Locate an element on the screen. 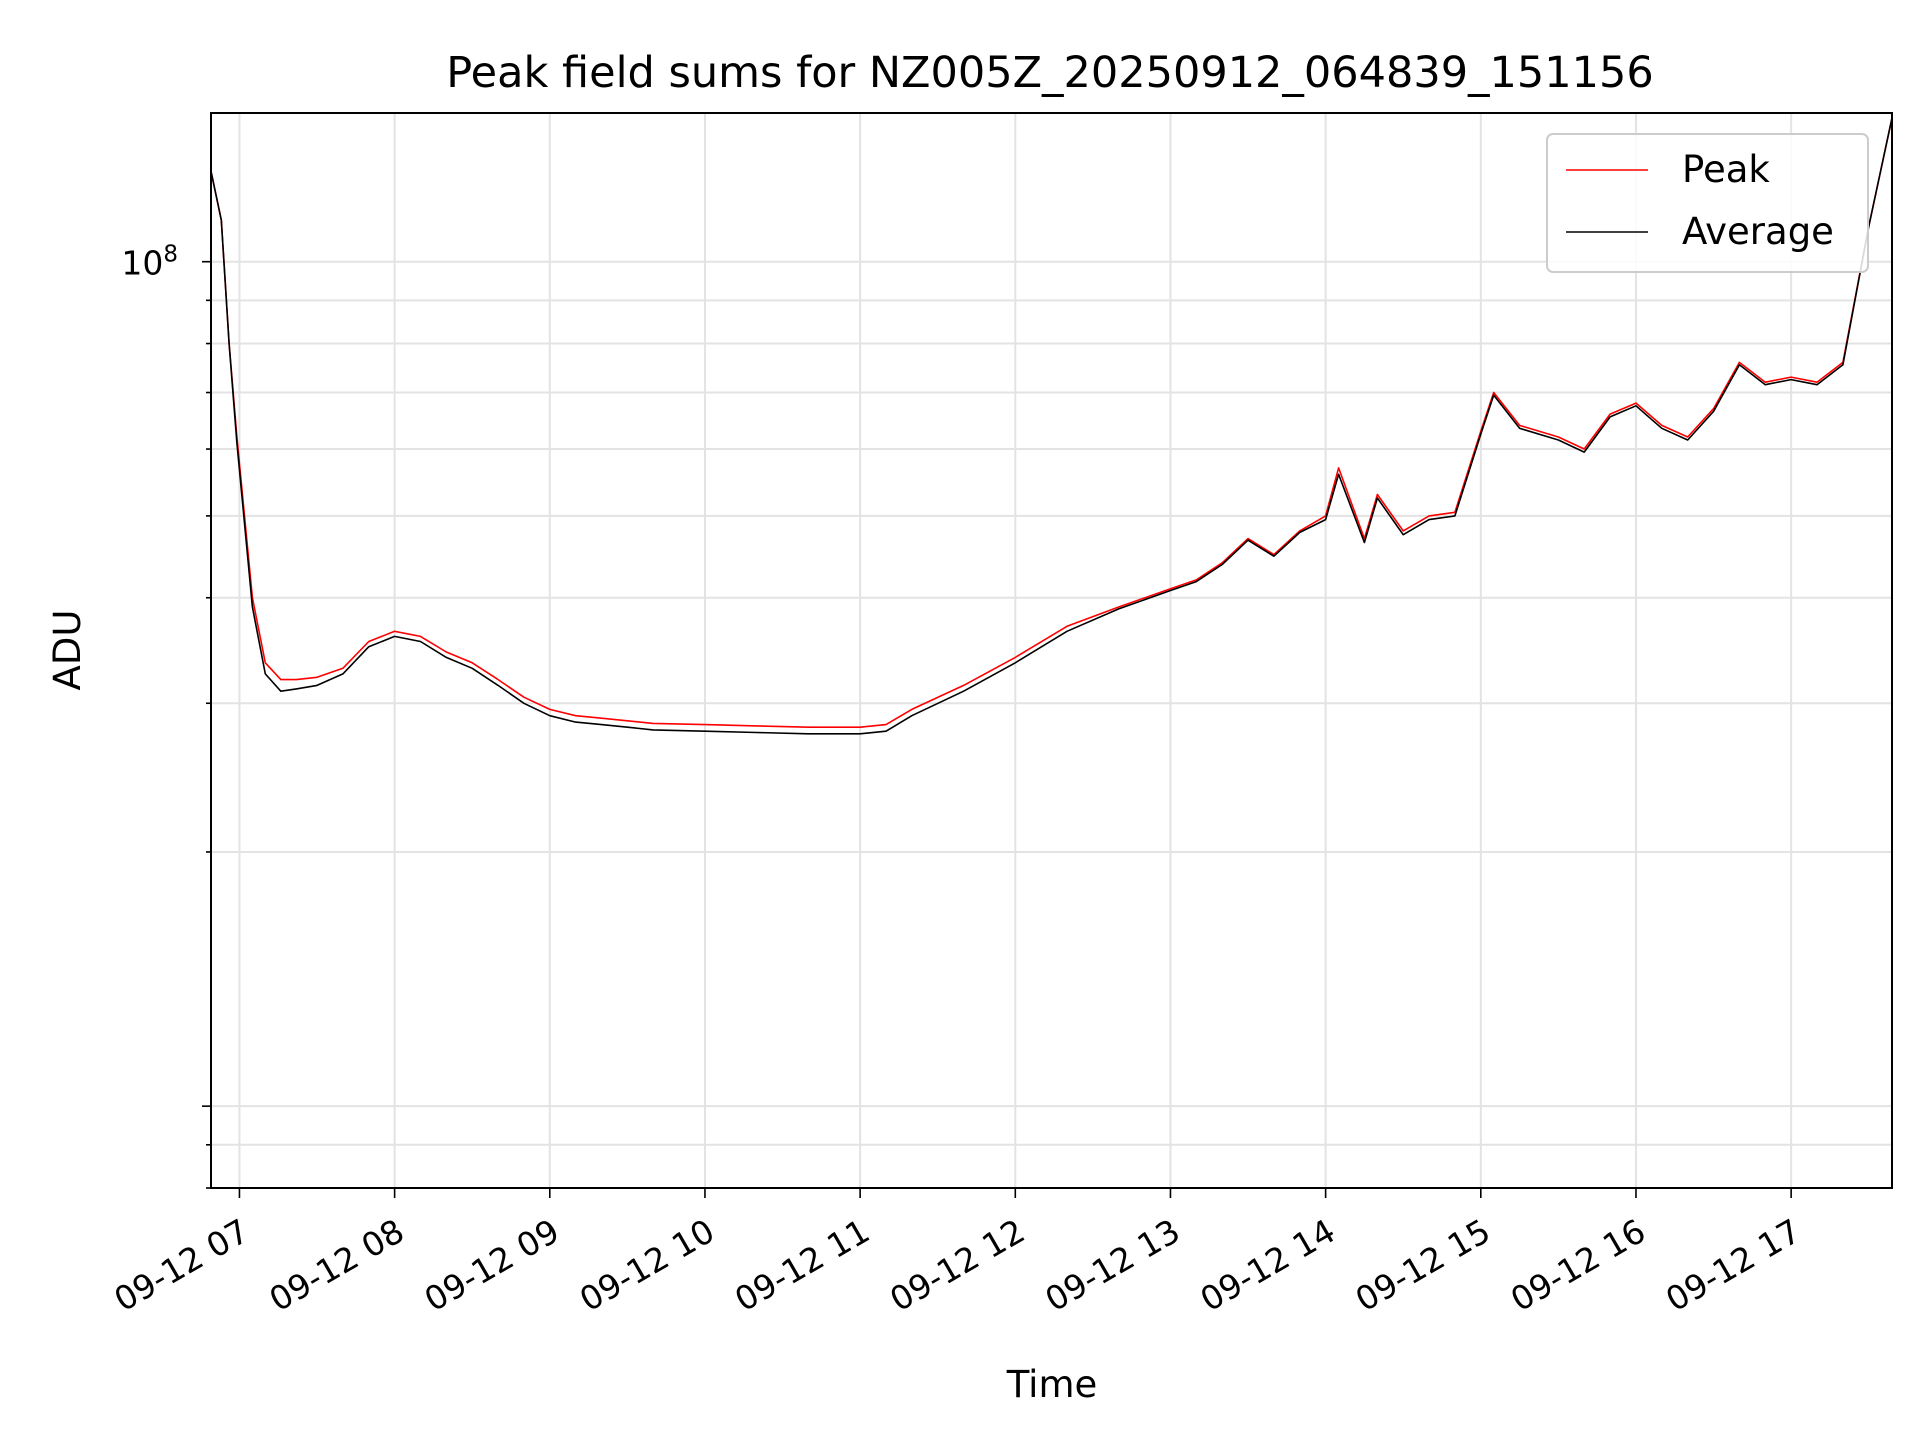 The height and width of the screenshot is (1440, 1920). legend-box is located at coordinates (1707, 203).